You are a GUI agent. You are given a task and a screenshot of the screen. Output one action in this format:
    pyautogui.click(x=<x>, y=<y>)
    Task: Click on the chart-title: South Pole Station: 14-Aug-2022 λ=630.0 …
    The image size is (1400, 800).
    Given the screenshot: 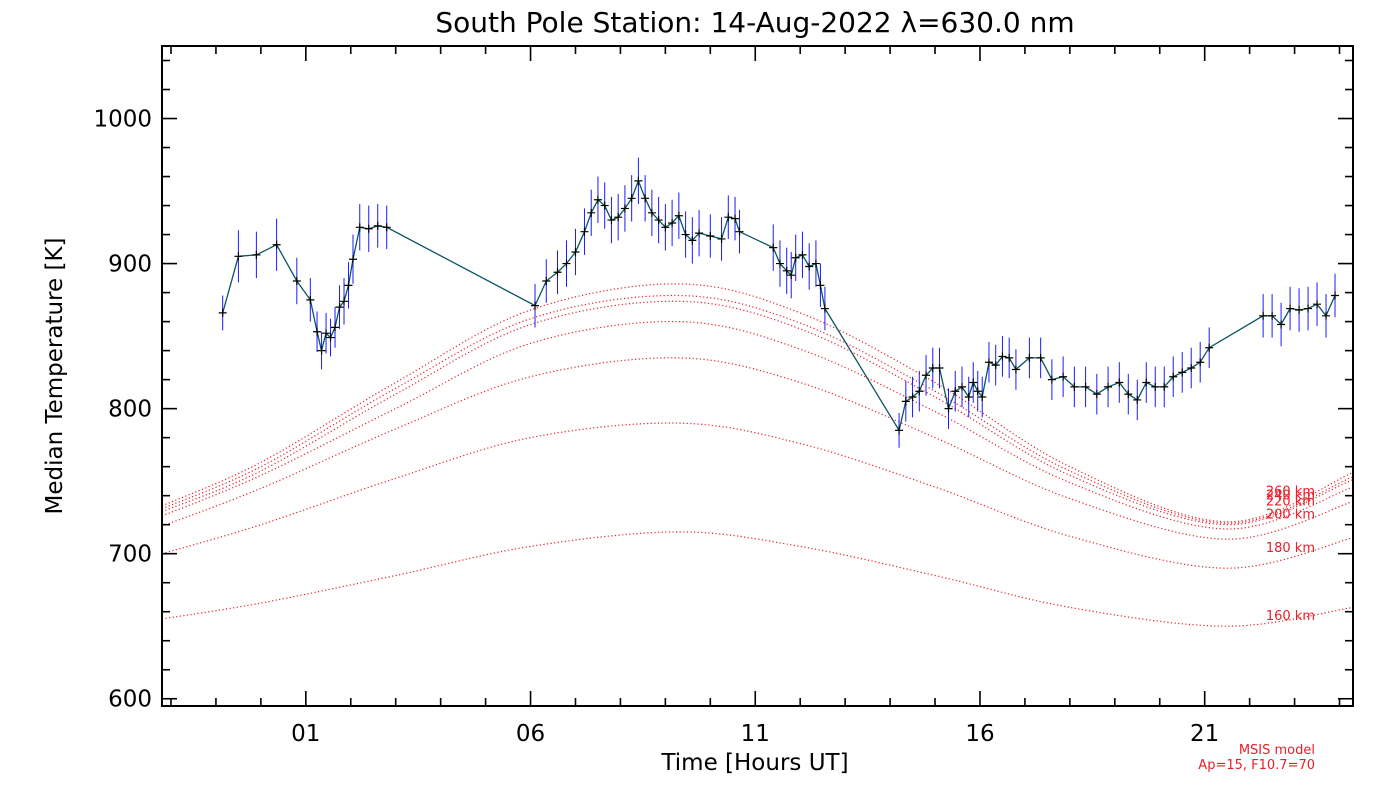 What is the action you would take?
    pyautogui.click(x=754, y=22)
    